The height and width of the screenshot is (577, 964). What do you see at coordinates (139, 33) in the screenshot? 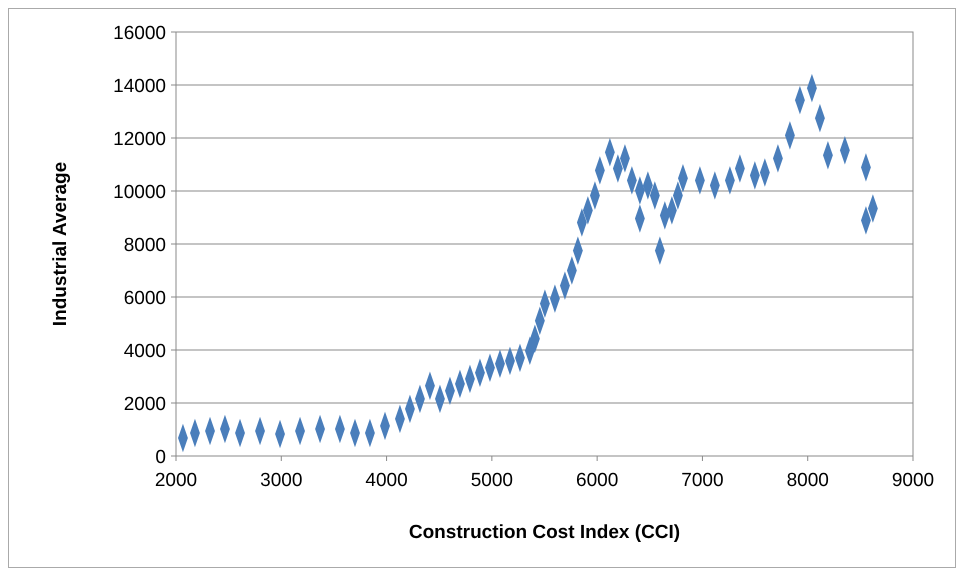
I see `y-tick-label: 16000` at bounding box center [139, 33].